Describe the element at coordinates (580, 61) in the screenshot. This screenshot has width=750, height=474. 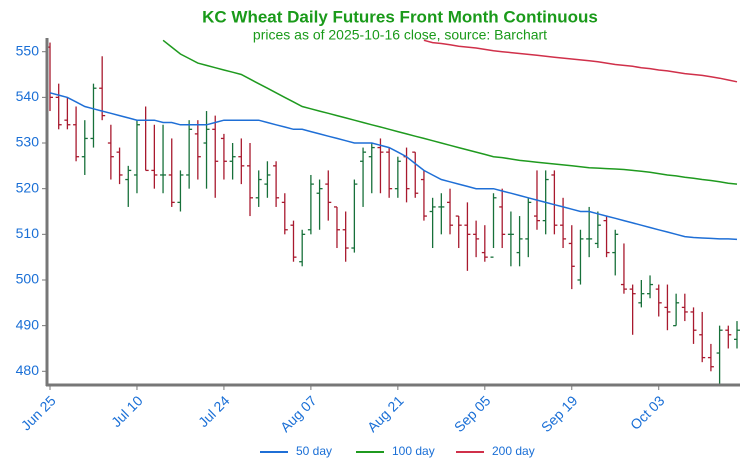
I see `moving-average-line` at that location.